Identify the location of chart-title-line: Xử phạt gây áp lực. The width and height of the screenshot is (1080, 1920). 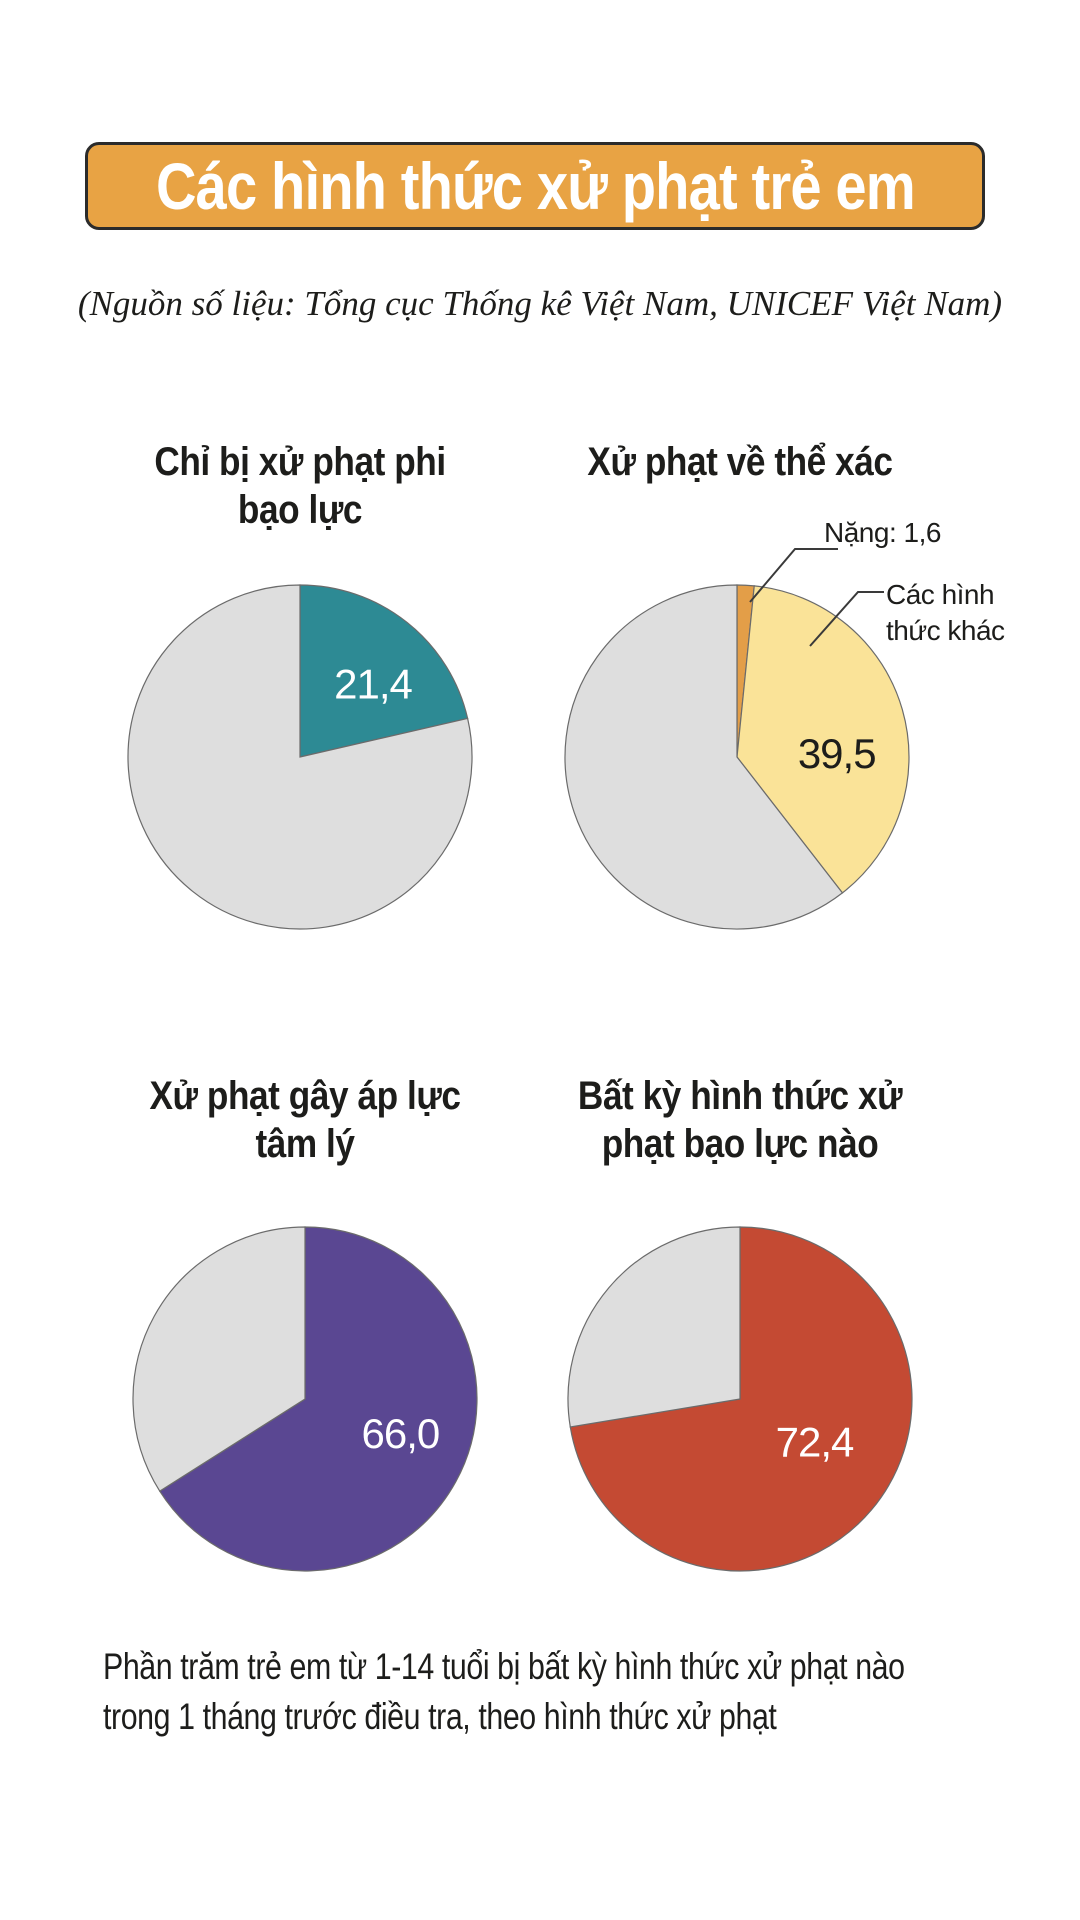
(305, 1096).